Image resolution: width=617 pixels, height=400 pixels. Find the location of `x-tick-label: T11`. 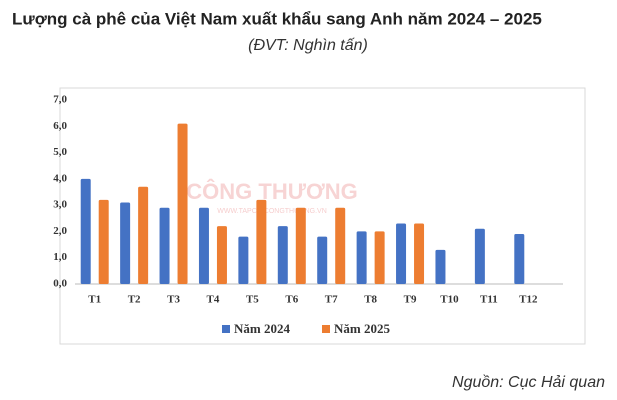

x-tick-label: T11 is located at coordinates (489, 300).